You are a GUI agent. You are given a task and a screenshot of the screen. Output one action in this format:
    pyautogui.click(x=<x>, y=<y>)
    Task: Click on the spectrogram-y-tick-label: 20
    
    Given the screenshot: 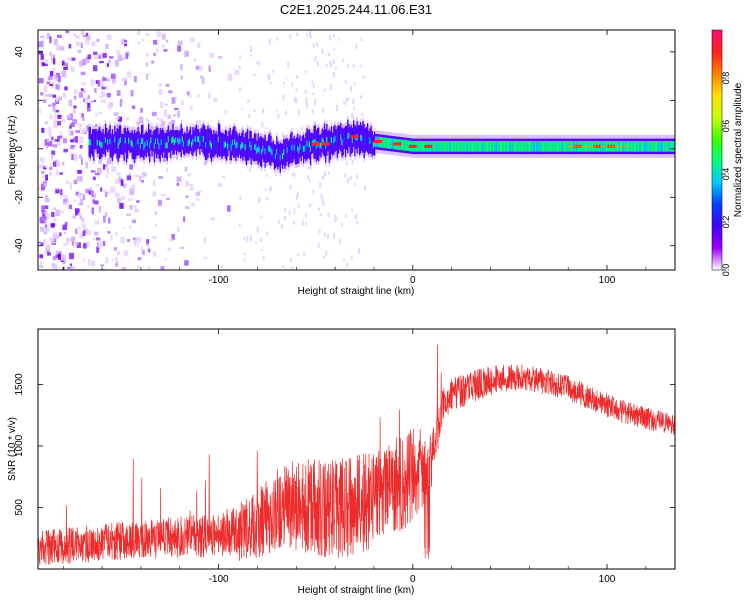 What is the action you would take?
    pyautogui.click(x=19, y=100)
    